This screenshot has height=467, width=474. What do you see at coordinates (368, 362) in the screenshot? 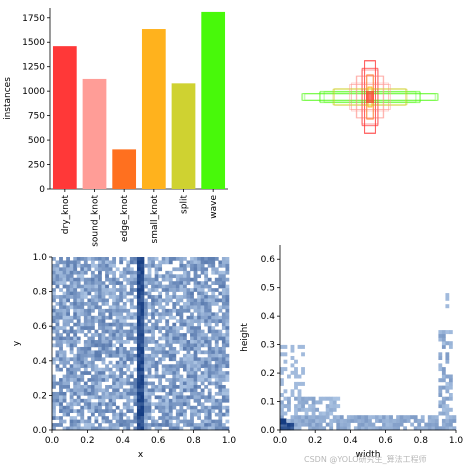
I see `wh-cells` at bounding box center [368, 362].